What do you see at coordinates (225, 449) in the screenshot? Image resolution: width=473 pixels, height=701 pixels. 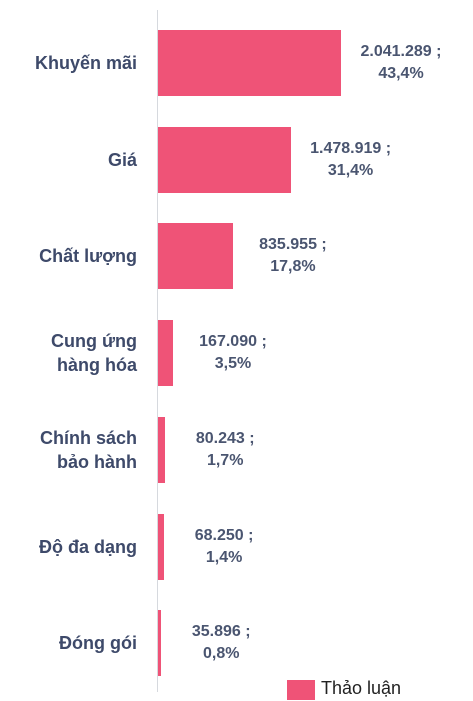 I see `value-label: 80.243 ; 1,7%` at bounding box center [225, 449].